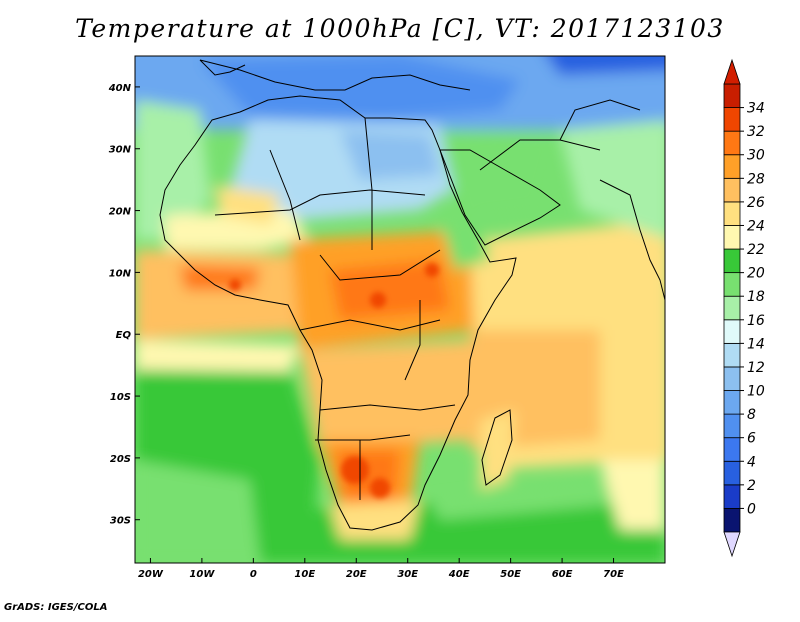 The height and width of the screenshot is (622, 800). What do you see at coordinates (756, 179) in the screenshot?
I see `colorbar-label: 28` at bounding box center [756, 179].